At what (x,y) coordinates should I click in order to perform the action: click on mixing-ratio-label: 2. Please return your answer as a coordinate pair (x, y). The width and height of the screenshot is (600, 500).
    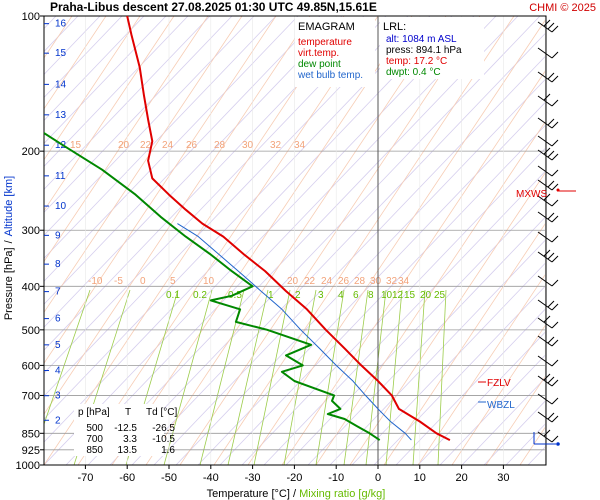
    Looking at the image, I should click on (298, 295).